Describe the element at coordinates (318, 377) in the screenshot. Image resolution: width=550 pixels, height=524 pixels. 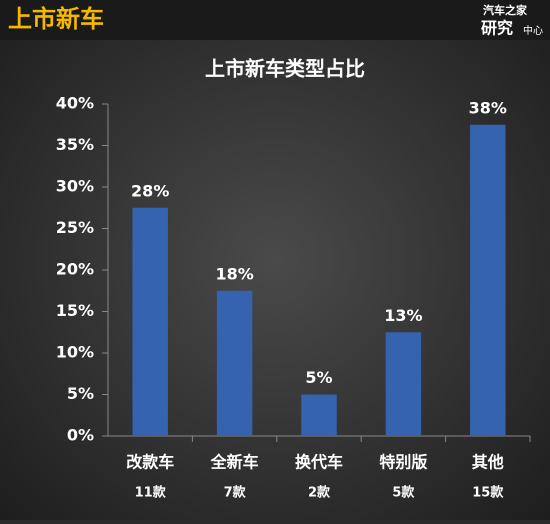
I see `value-label: 5%` at that location.